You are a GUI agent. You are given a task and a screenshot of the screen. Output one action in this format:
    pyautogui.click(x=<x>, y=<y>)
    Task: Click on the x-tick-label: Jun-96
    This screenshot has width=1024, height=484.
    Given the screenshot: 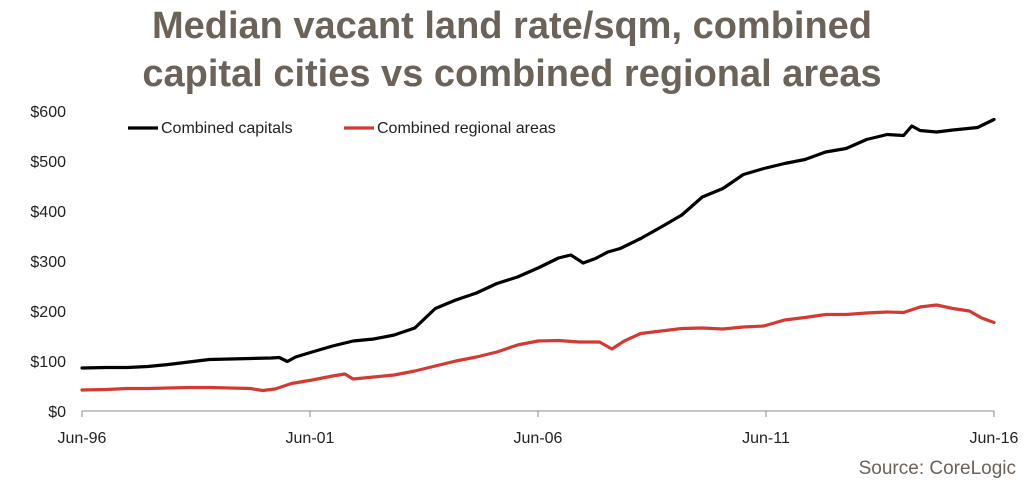 What is the action you would take?
    pyautogui.click(x=82, y=438)
    